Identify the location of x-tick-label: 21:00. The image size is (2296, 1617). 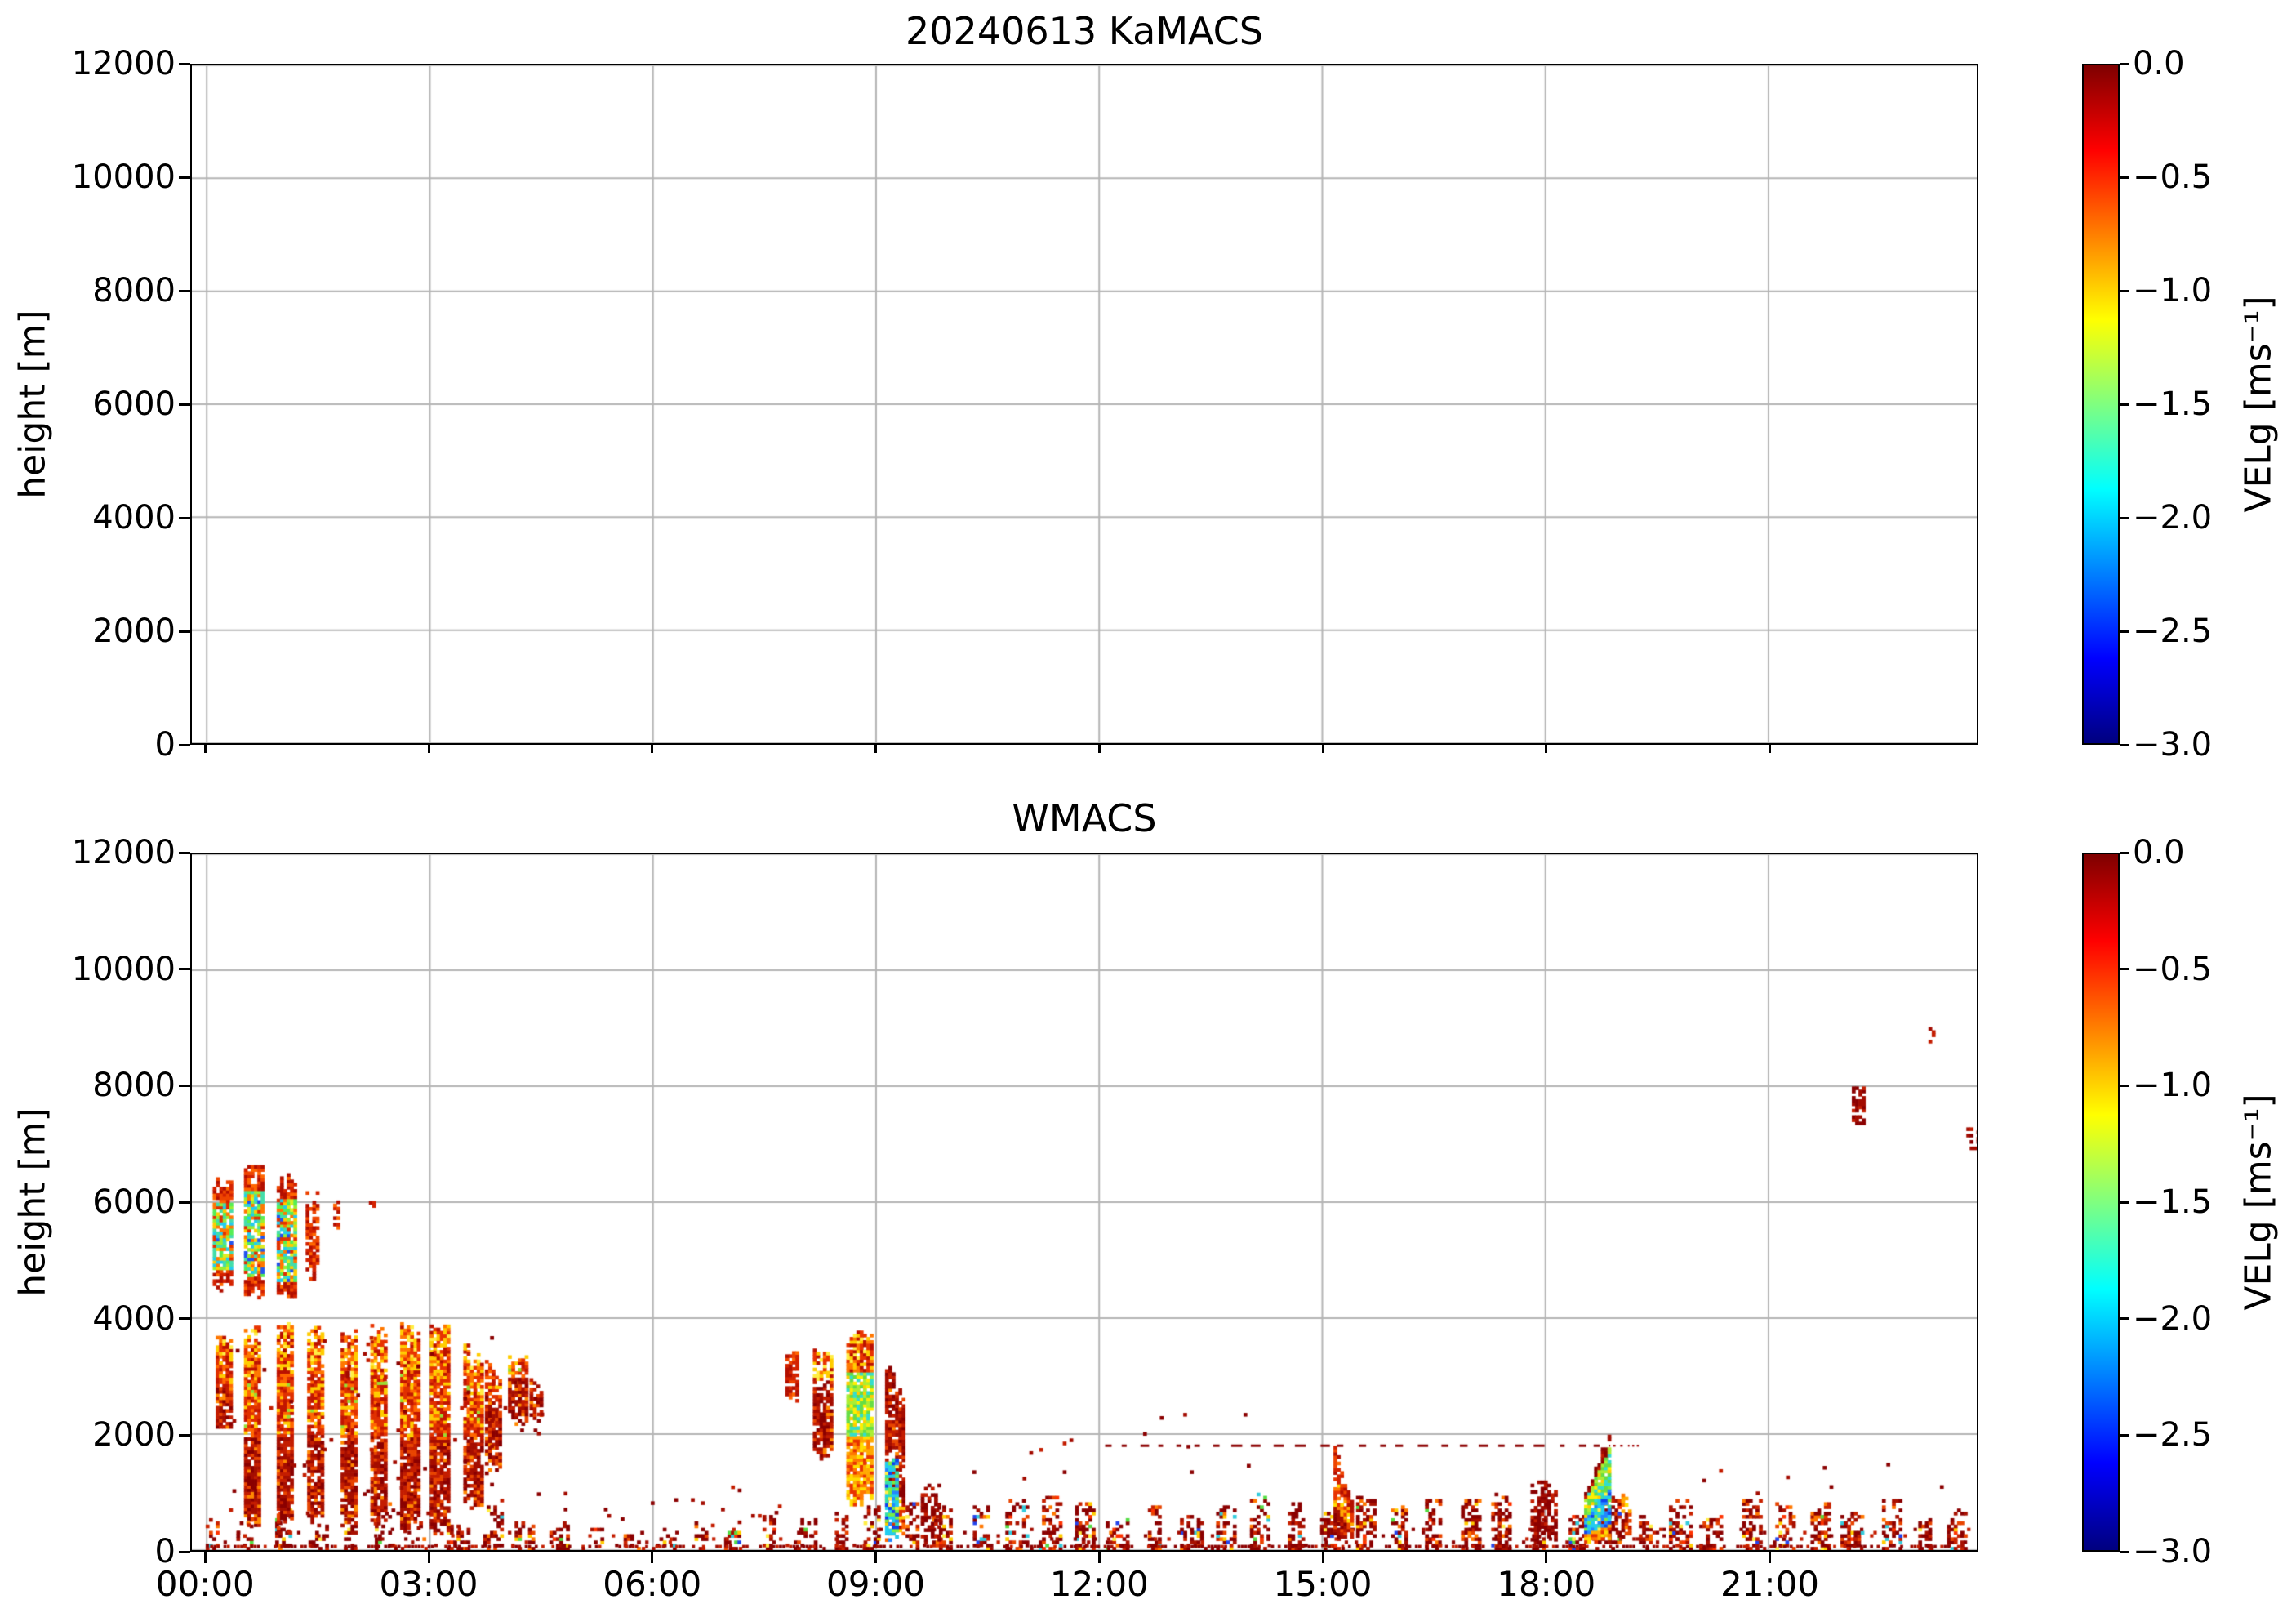
(1770, 1584).